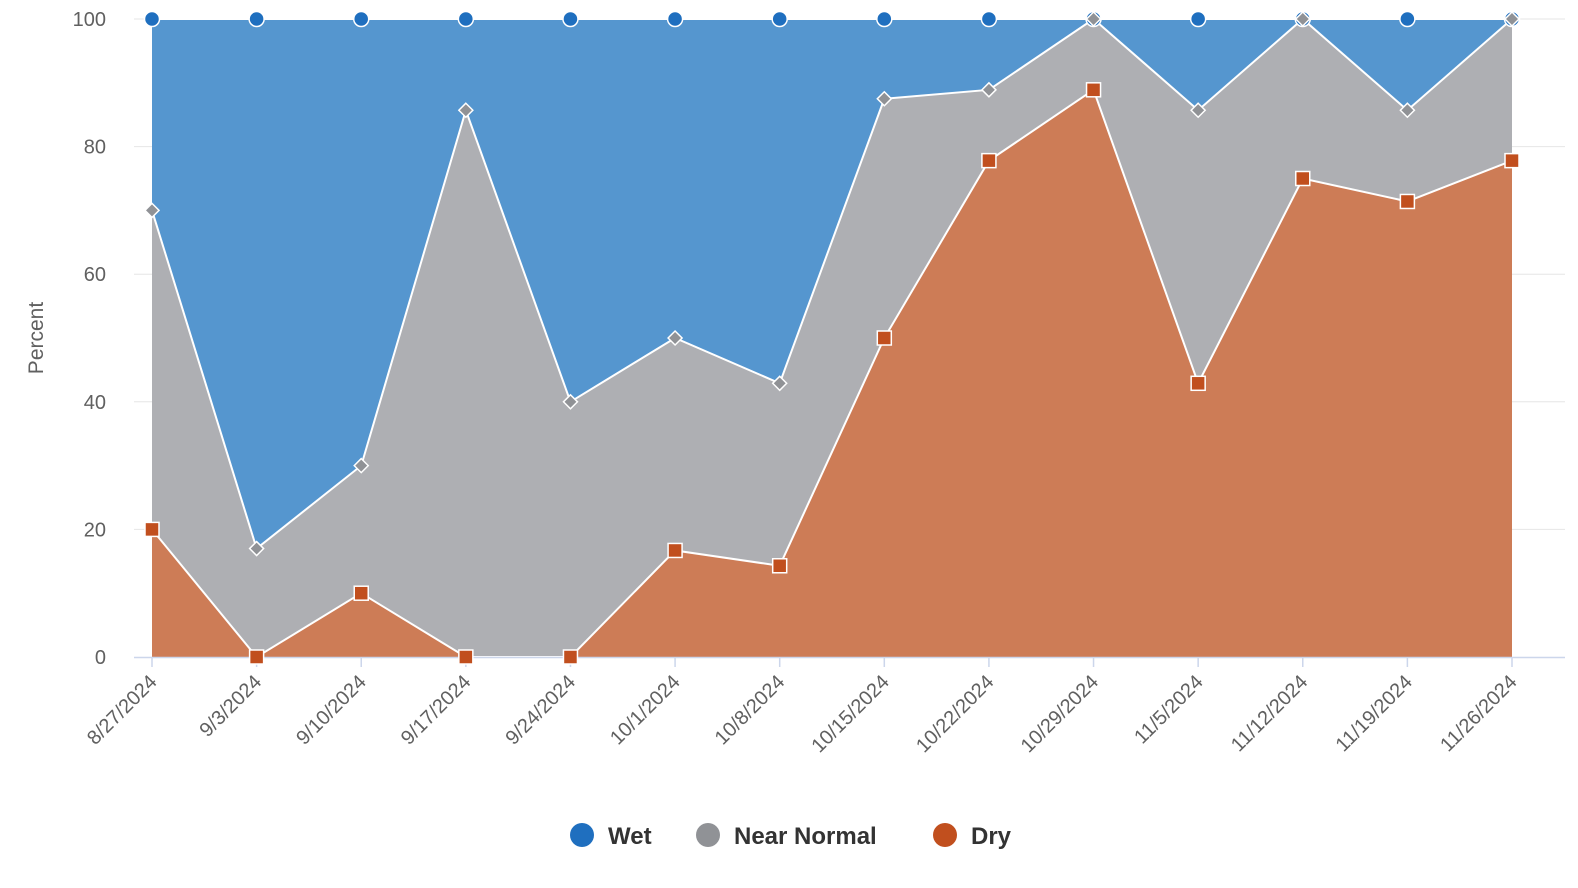 The image size is (1578, 888). What do you see at coordinates (36, 338) in the screenshot?
I see `y-axis-title: Percent` at bounding box center [36, 338].